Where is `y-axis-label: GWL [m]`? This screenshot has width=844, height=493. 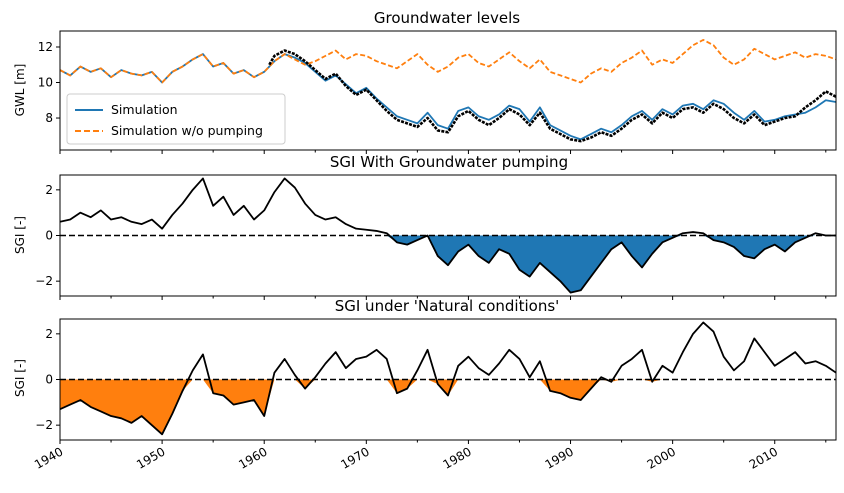
y-axis-label: GWL [m] is located at coordinates (20, 90).